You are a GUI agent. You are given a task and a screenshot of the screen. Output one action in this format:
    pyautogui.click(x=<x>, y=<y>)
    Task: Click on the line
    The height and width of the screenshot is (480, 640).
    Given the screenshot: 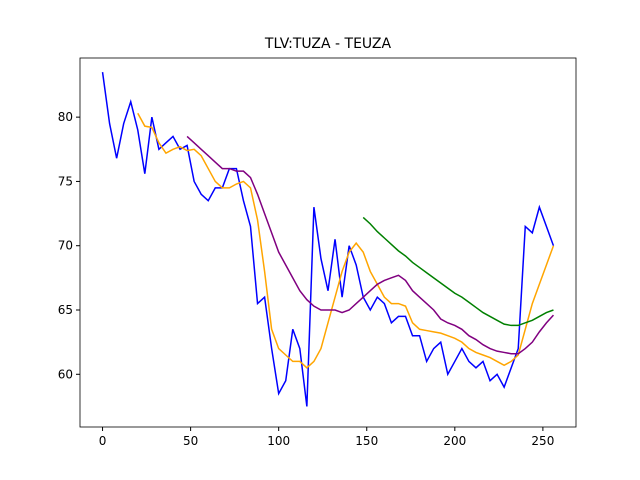 What is the action you would take?
    pyautogui.click(x=458, y=271)
    